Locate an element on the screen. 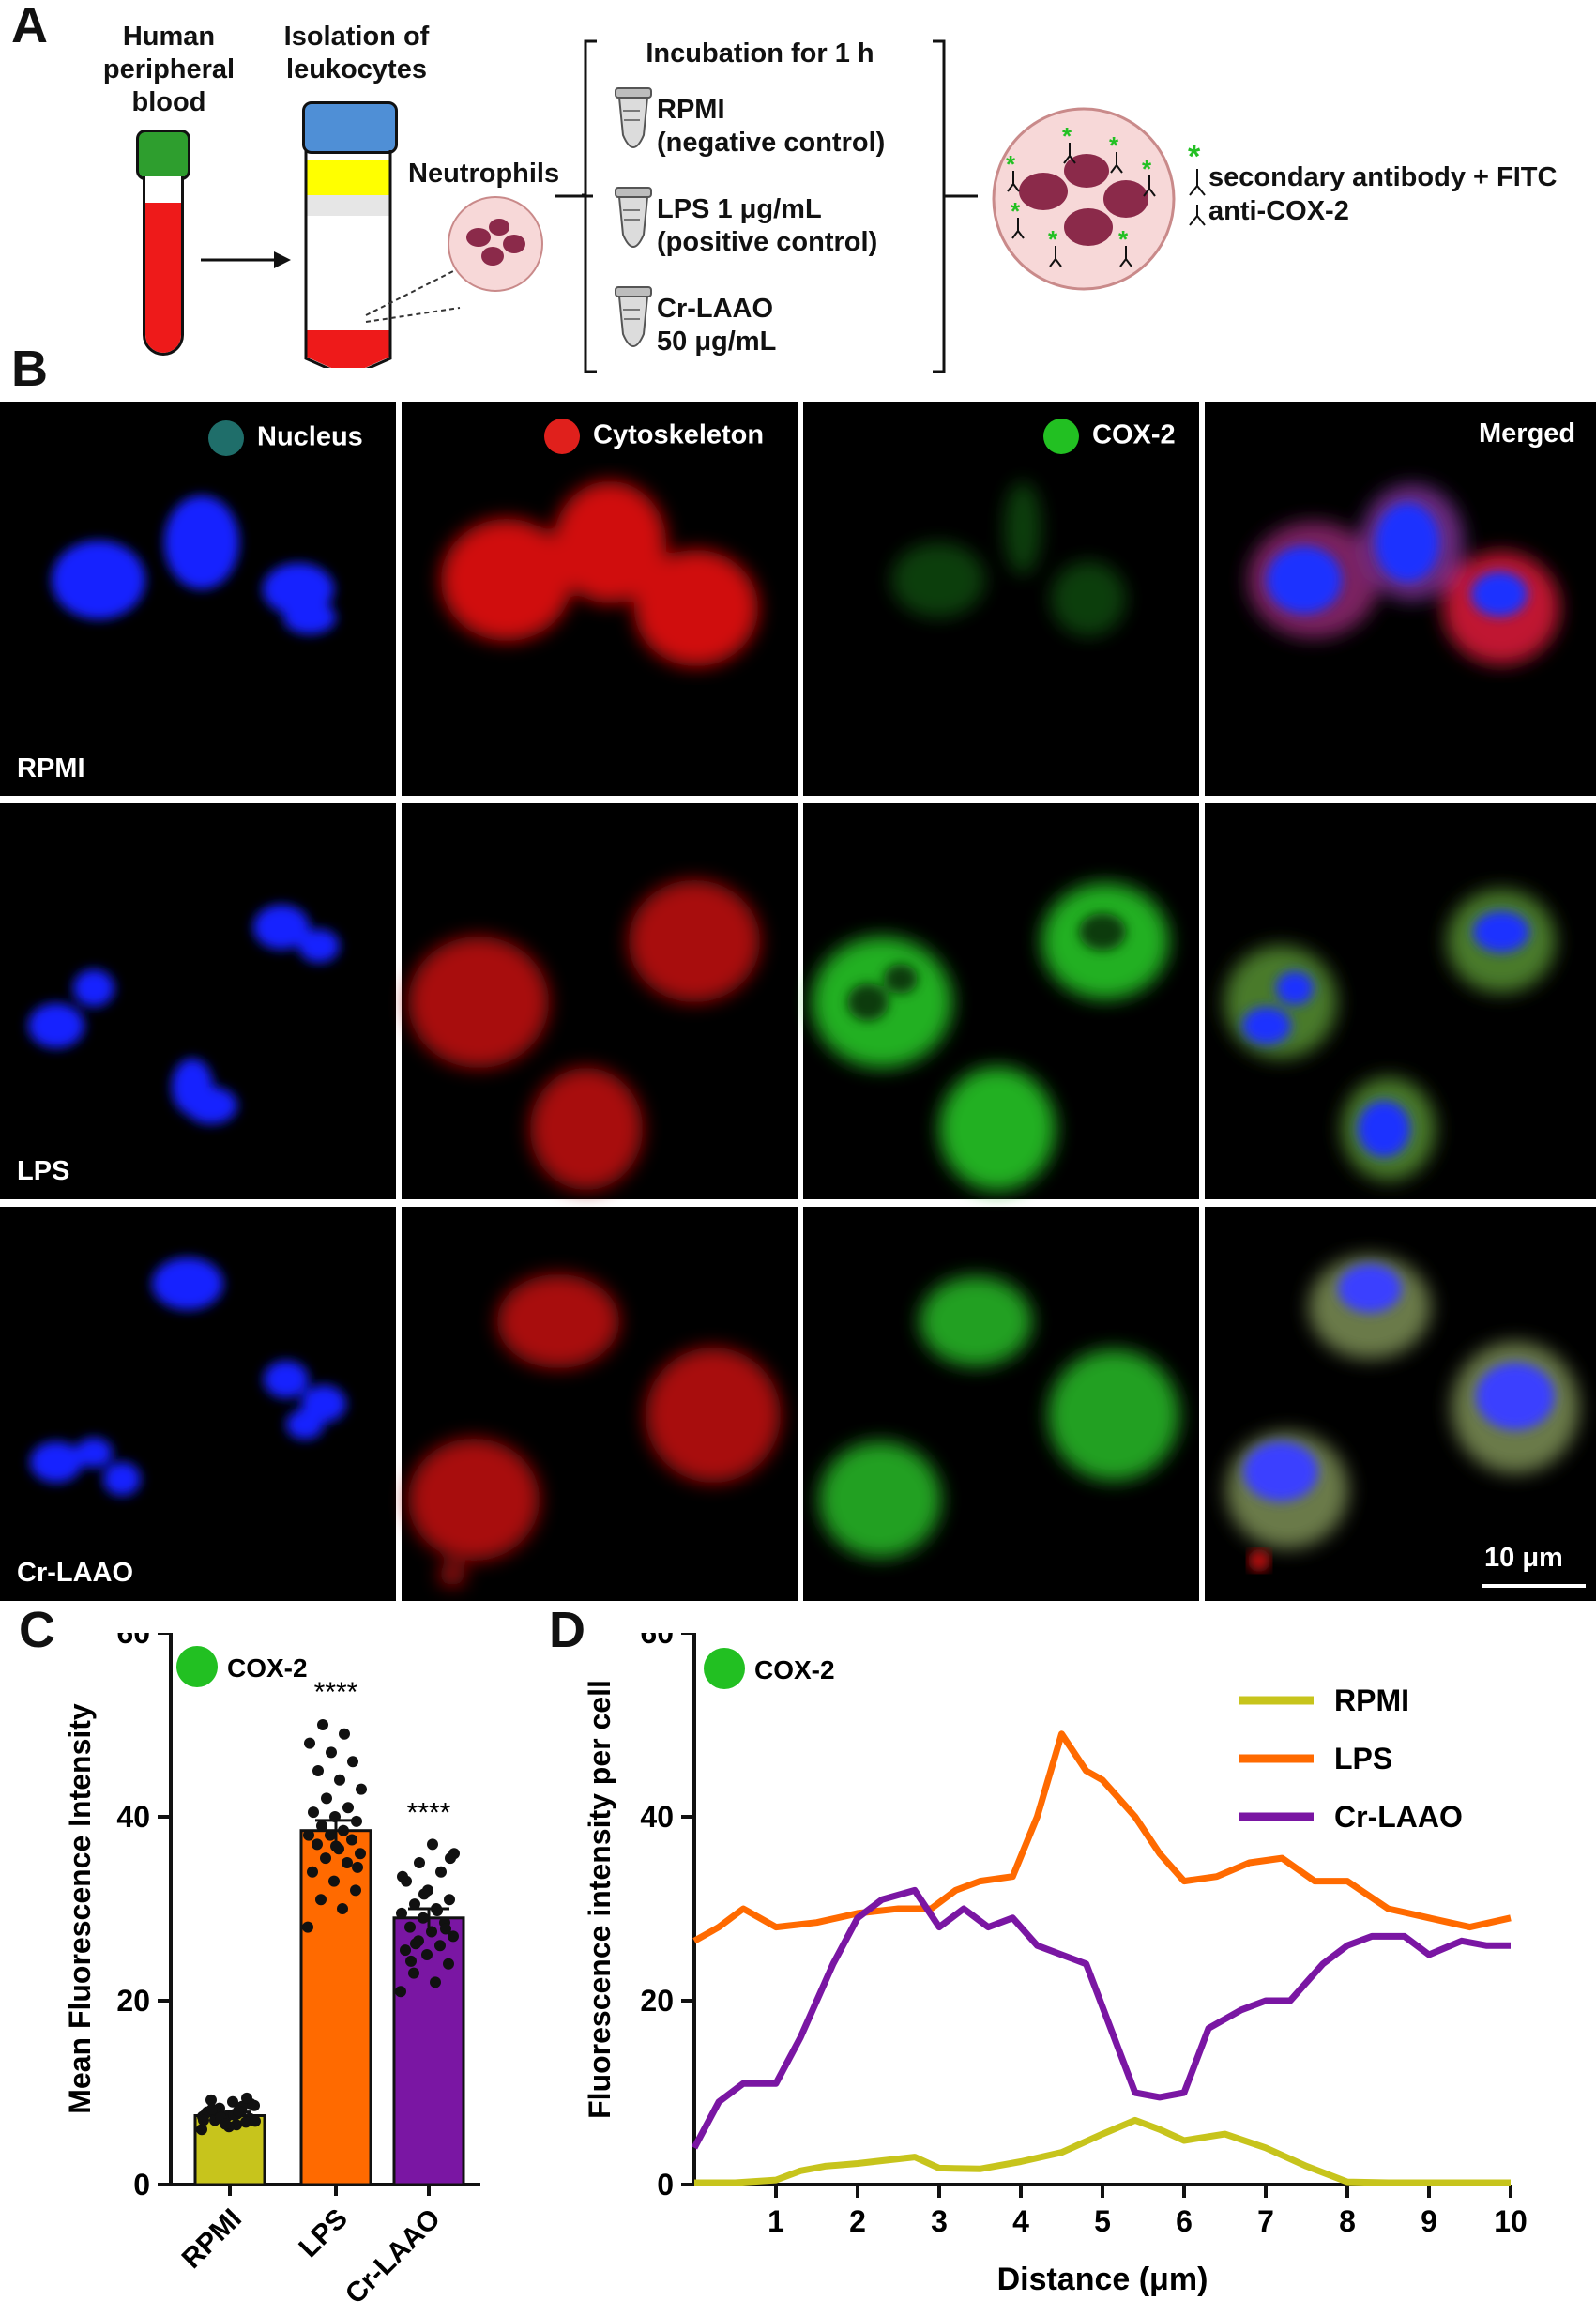  neutrophil-zoom is located at coordinates (454, 259).